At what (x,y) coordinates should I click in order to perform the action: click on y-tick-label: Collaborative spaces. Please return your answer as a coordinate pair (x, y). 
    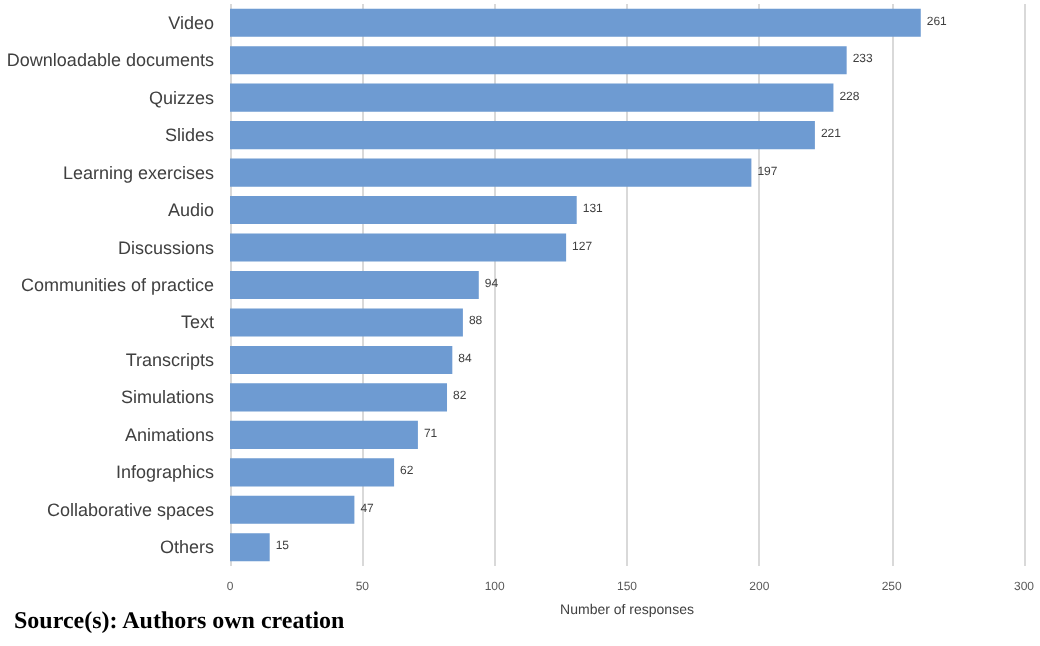
    Looking at the image, I should click on (130, 509).